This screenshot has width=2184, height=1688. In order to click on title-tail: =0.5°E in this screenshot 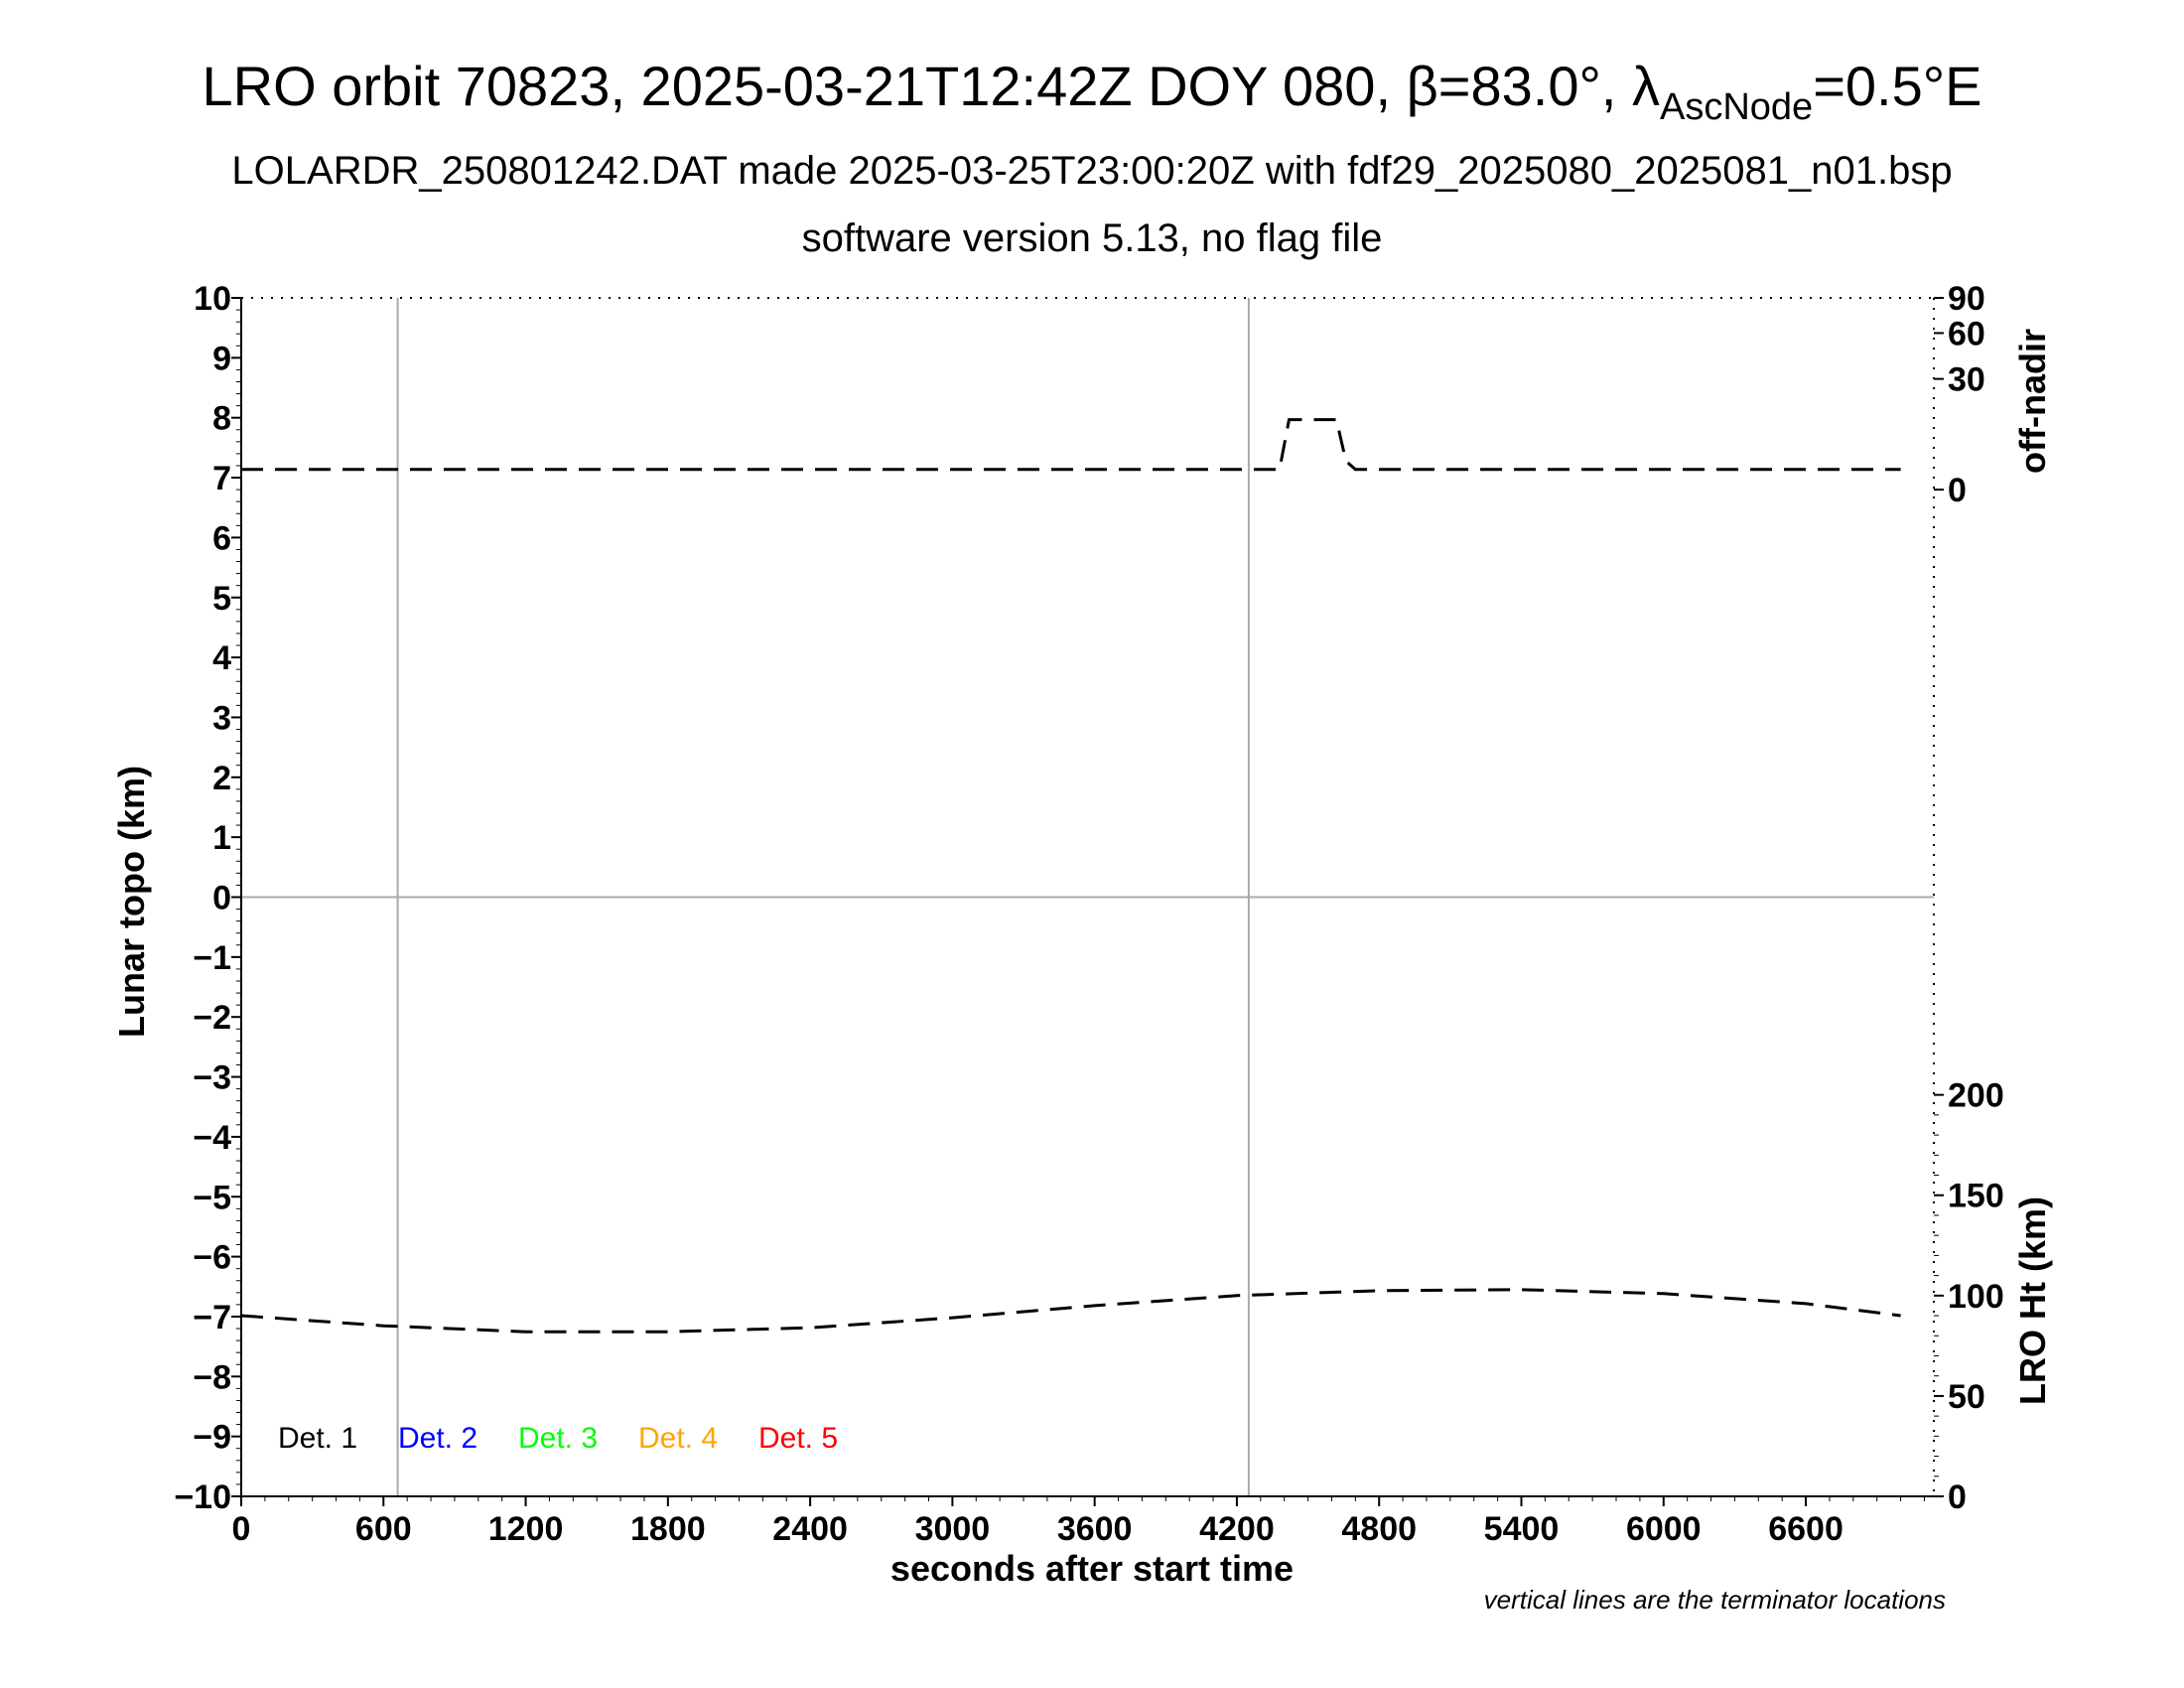, I will do `click(1897, 86)`.